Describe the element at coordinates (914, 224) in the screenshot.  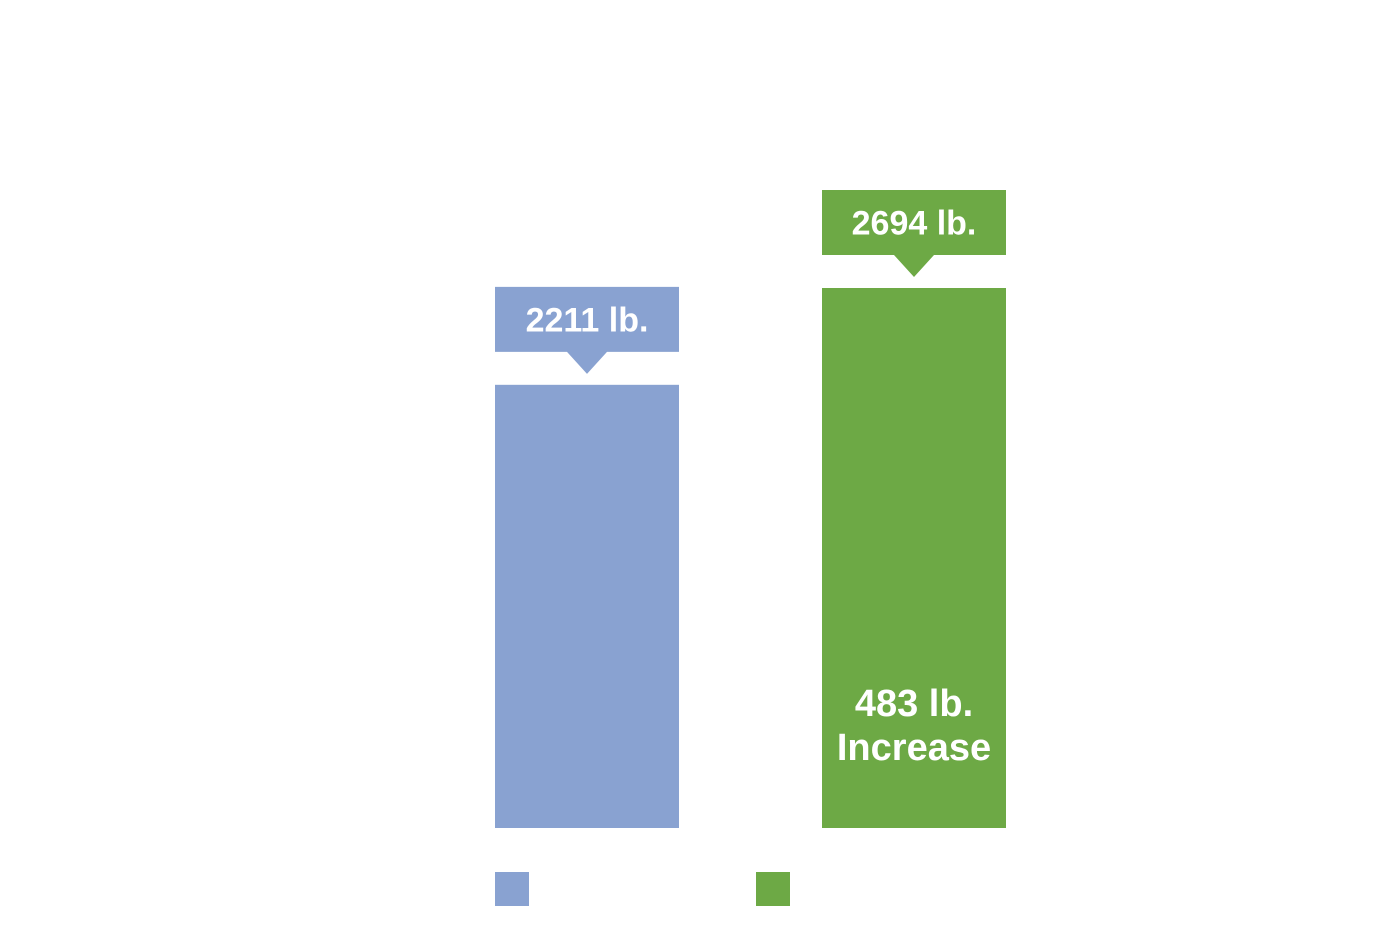
I see `value-label-2: 2694 lb.` at that location.